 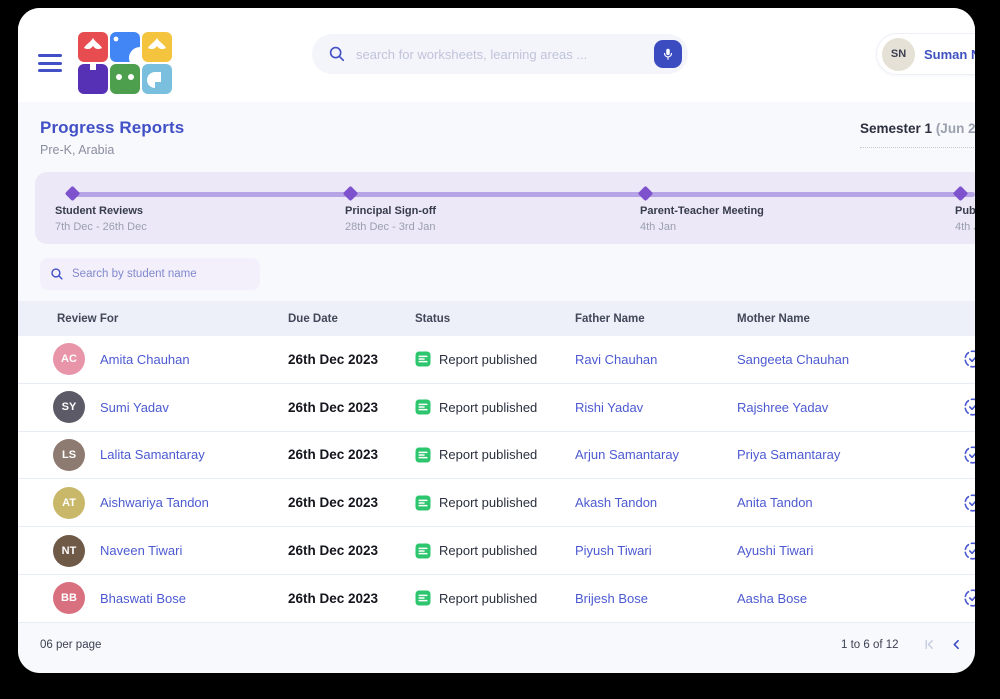 What do you see at coordinates (956, 644) in the screenshot?
I see `previous-page-icon` at bounding box center [956, 644].